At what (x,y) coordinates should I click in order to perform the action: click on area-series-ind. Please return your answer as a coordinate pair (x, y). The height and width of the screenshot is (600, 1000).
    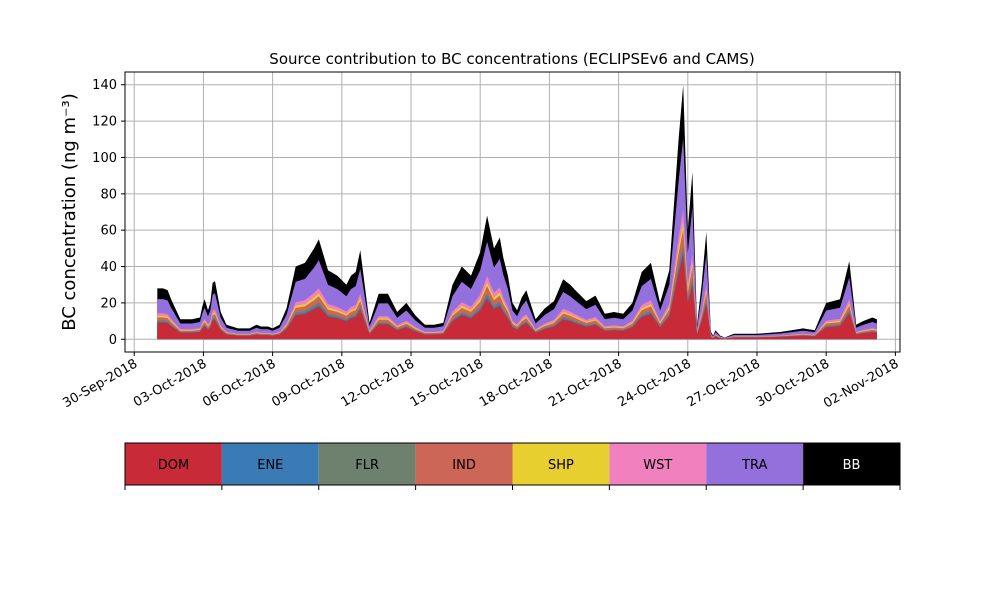
    Looking at the image, I should click on (517, 284).